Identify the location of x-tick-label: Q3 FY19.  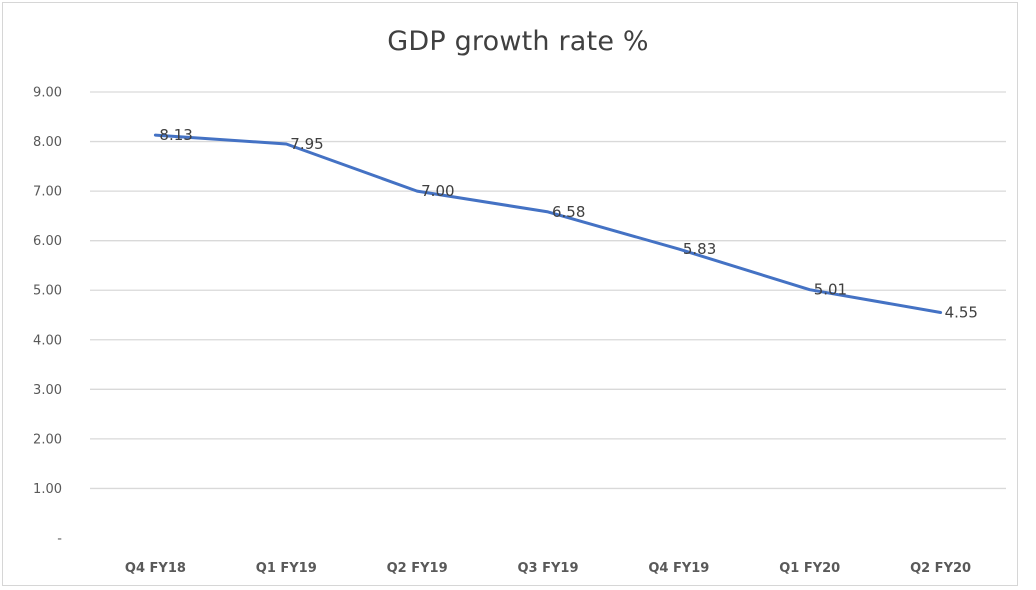
(547, 568).